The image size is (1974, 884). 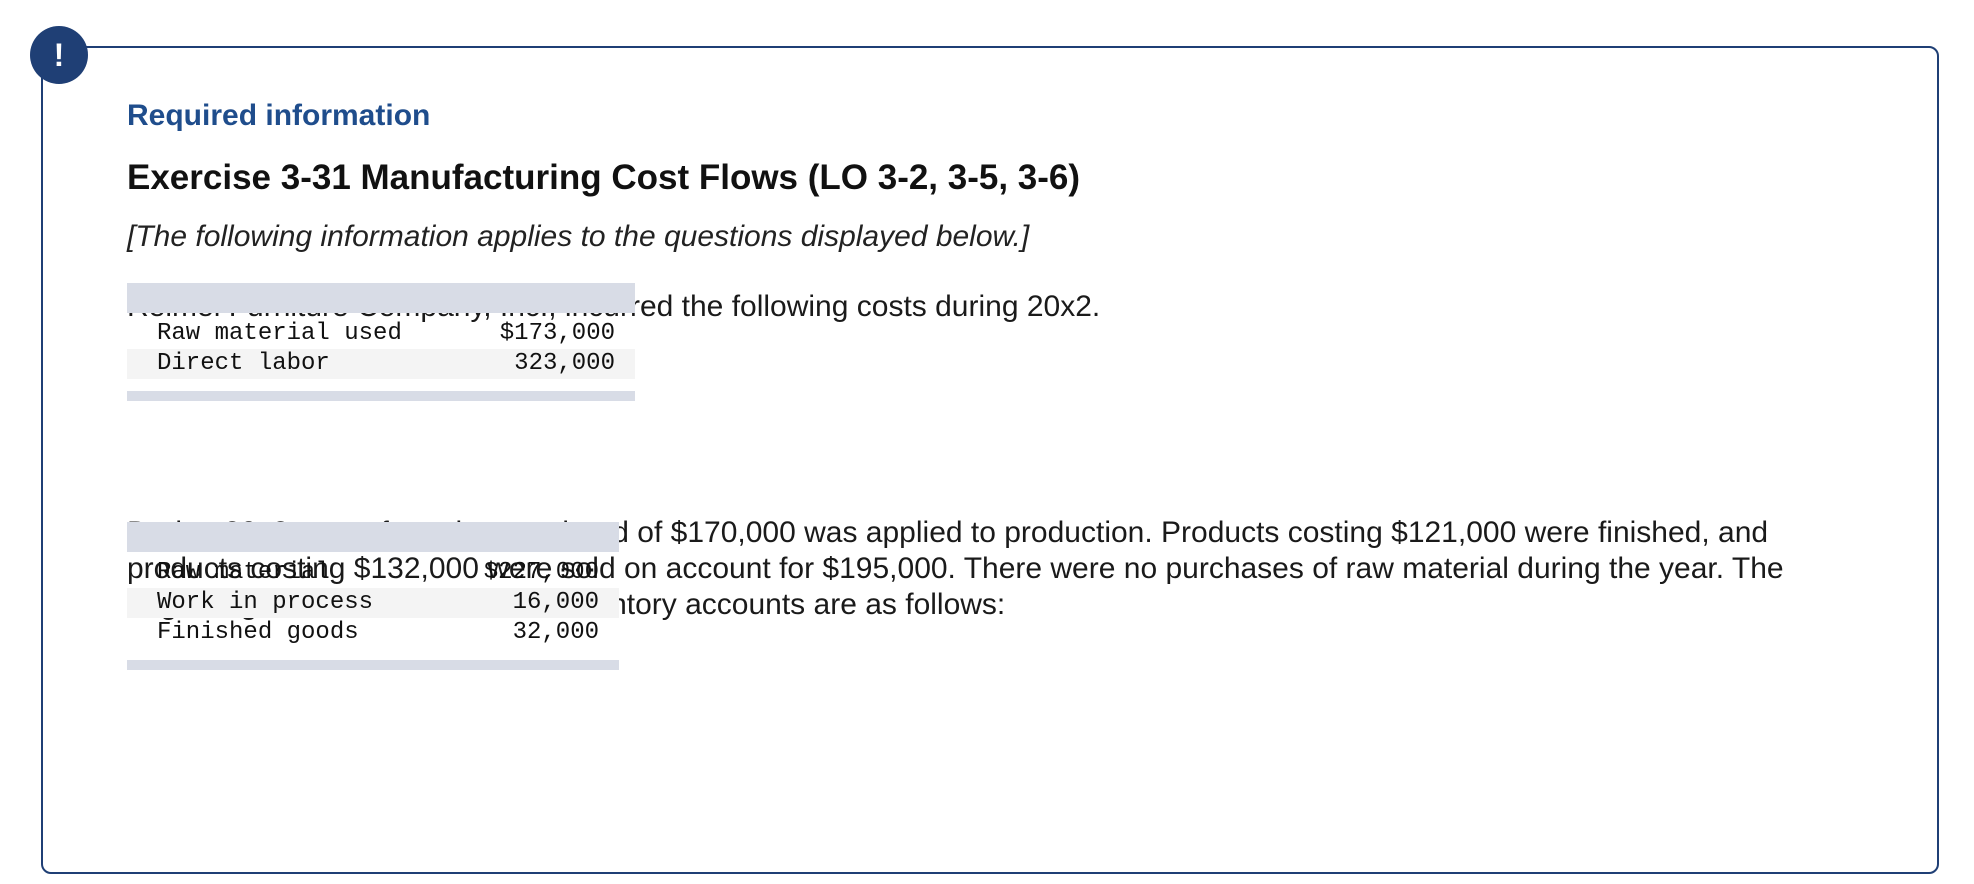 What do you see at coordinates (265, 602) in the screenshot?
I see `row-label: Work in process` at bounding box center [265, 602].